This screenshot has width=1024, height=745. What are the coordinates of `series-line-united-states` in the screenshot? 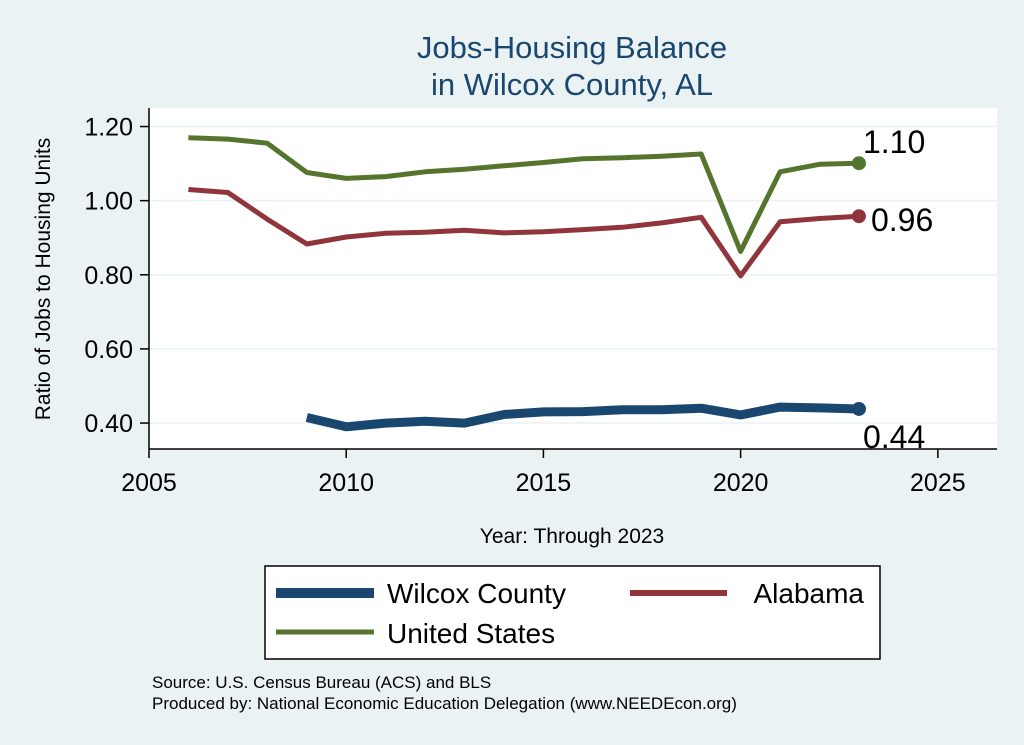 It's located at (524, 194).